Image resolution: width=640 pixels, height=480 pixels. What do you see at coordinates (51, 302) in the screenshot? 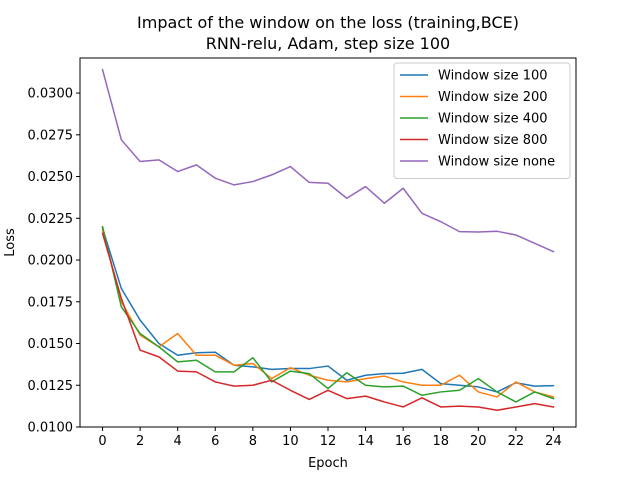
I see `y-tick-label: 0.0175` at bounding box center [51, 302].